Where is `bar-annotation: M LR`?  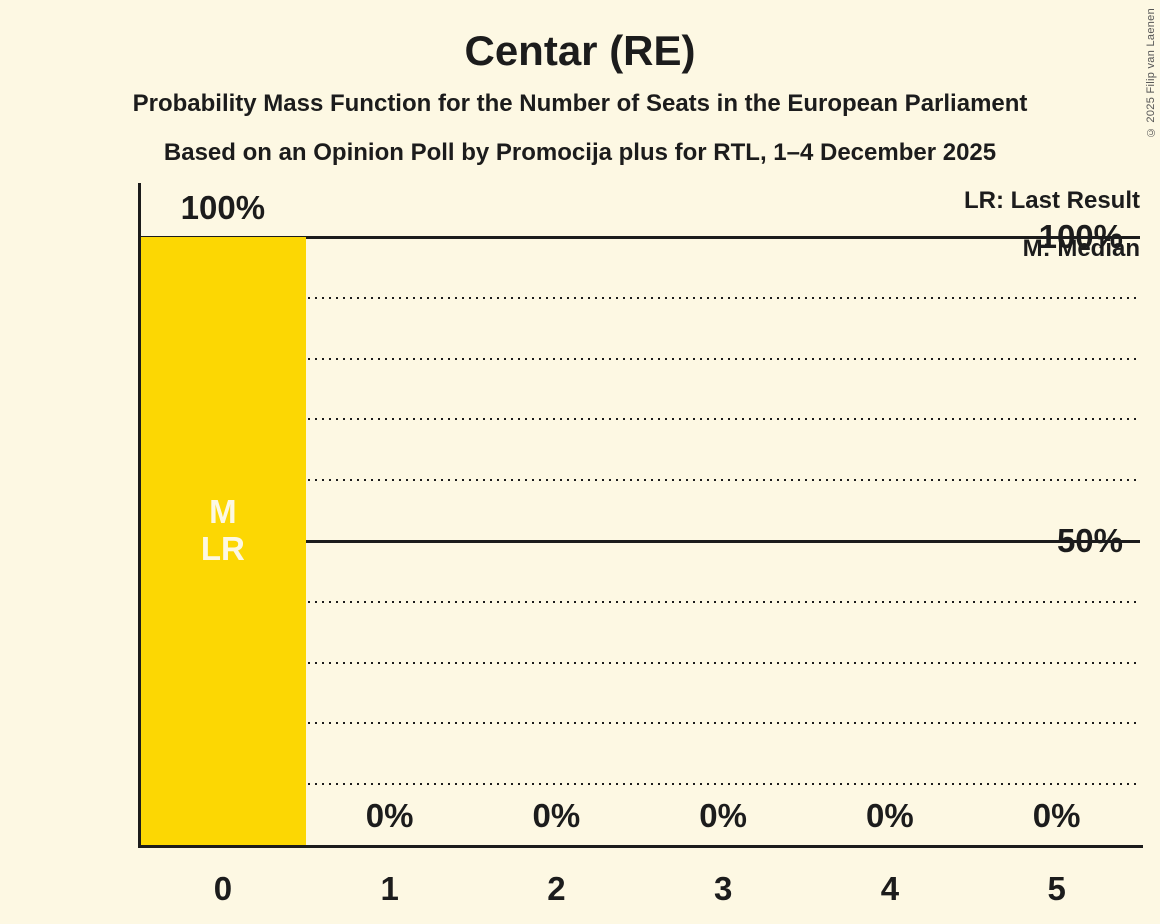
bar-annotation: M LR is located at coordinates (223, 530).